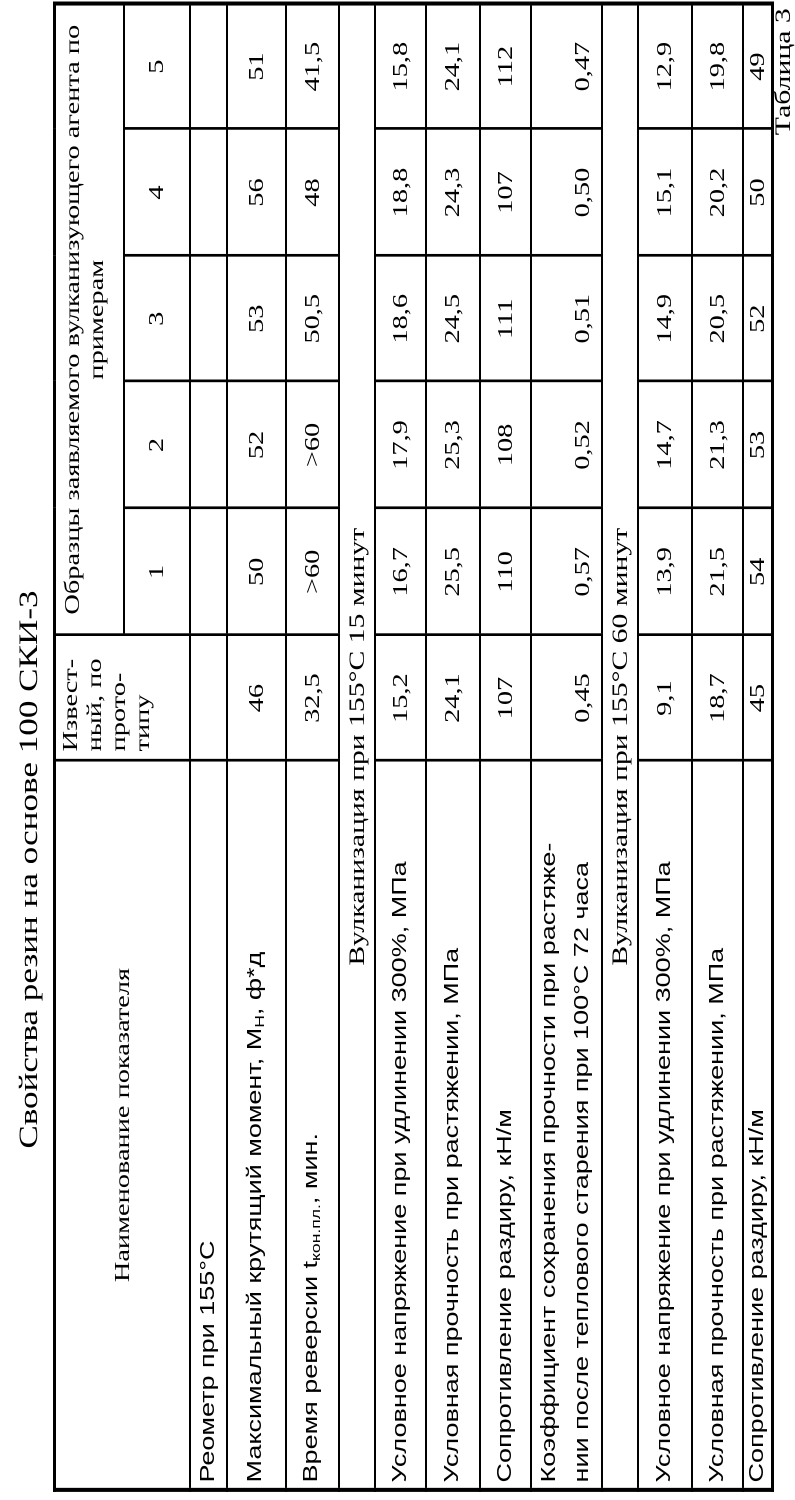 Image resolution: width=795 pixels, height=1500 pixels. I want to click on prototype-header-line: Извест-, so click(70, 694).